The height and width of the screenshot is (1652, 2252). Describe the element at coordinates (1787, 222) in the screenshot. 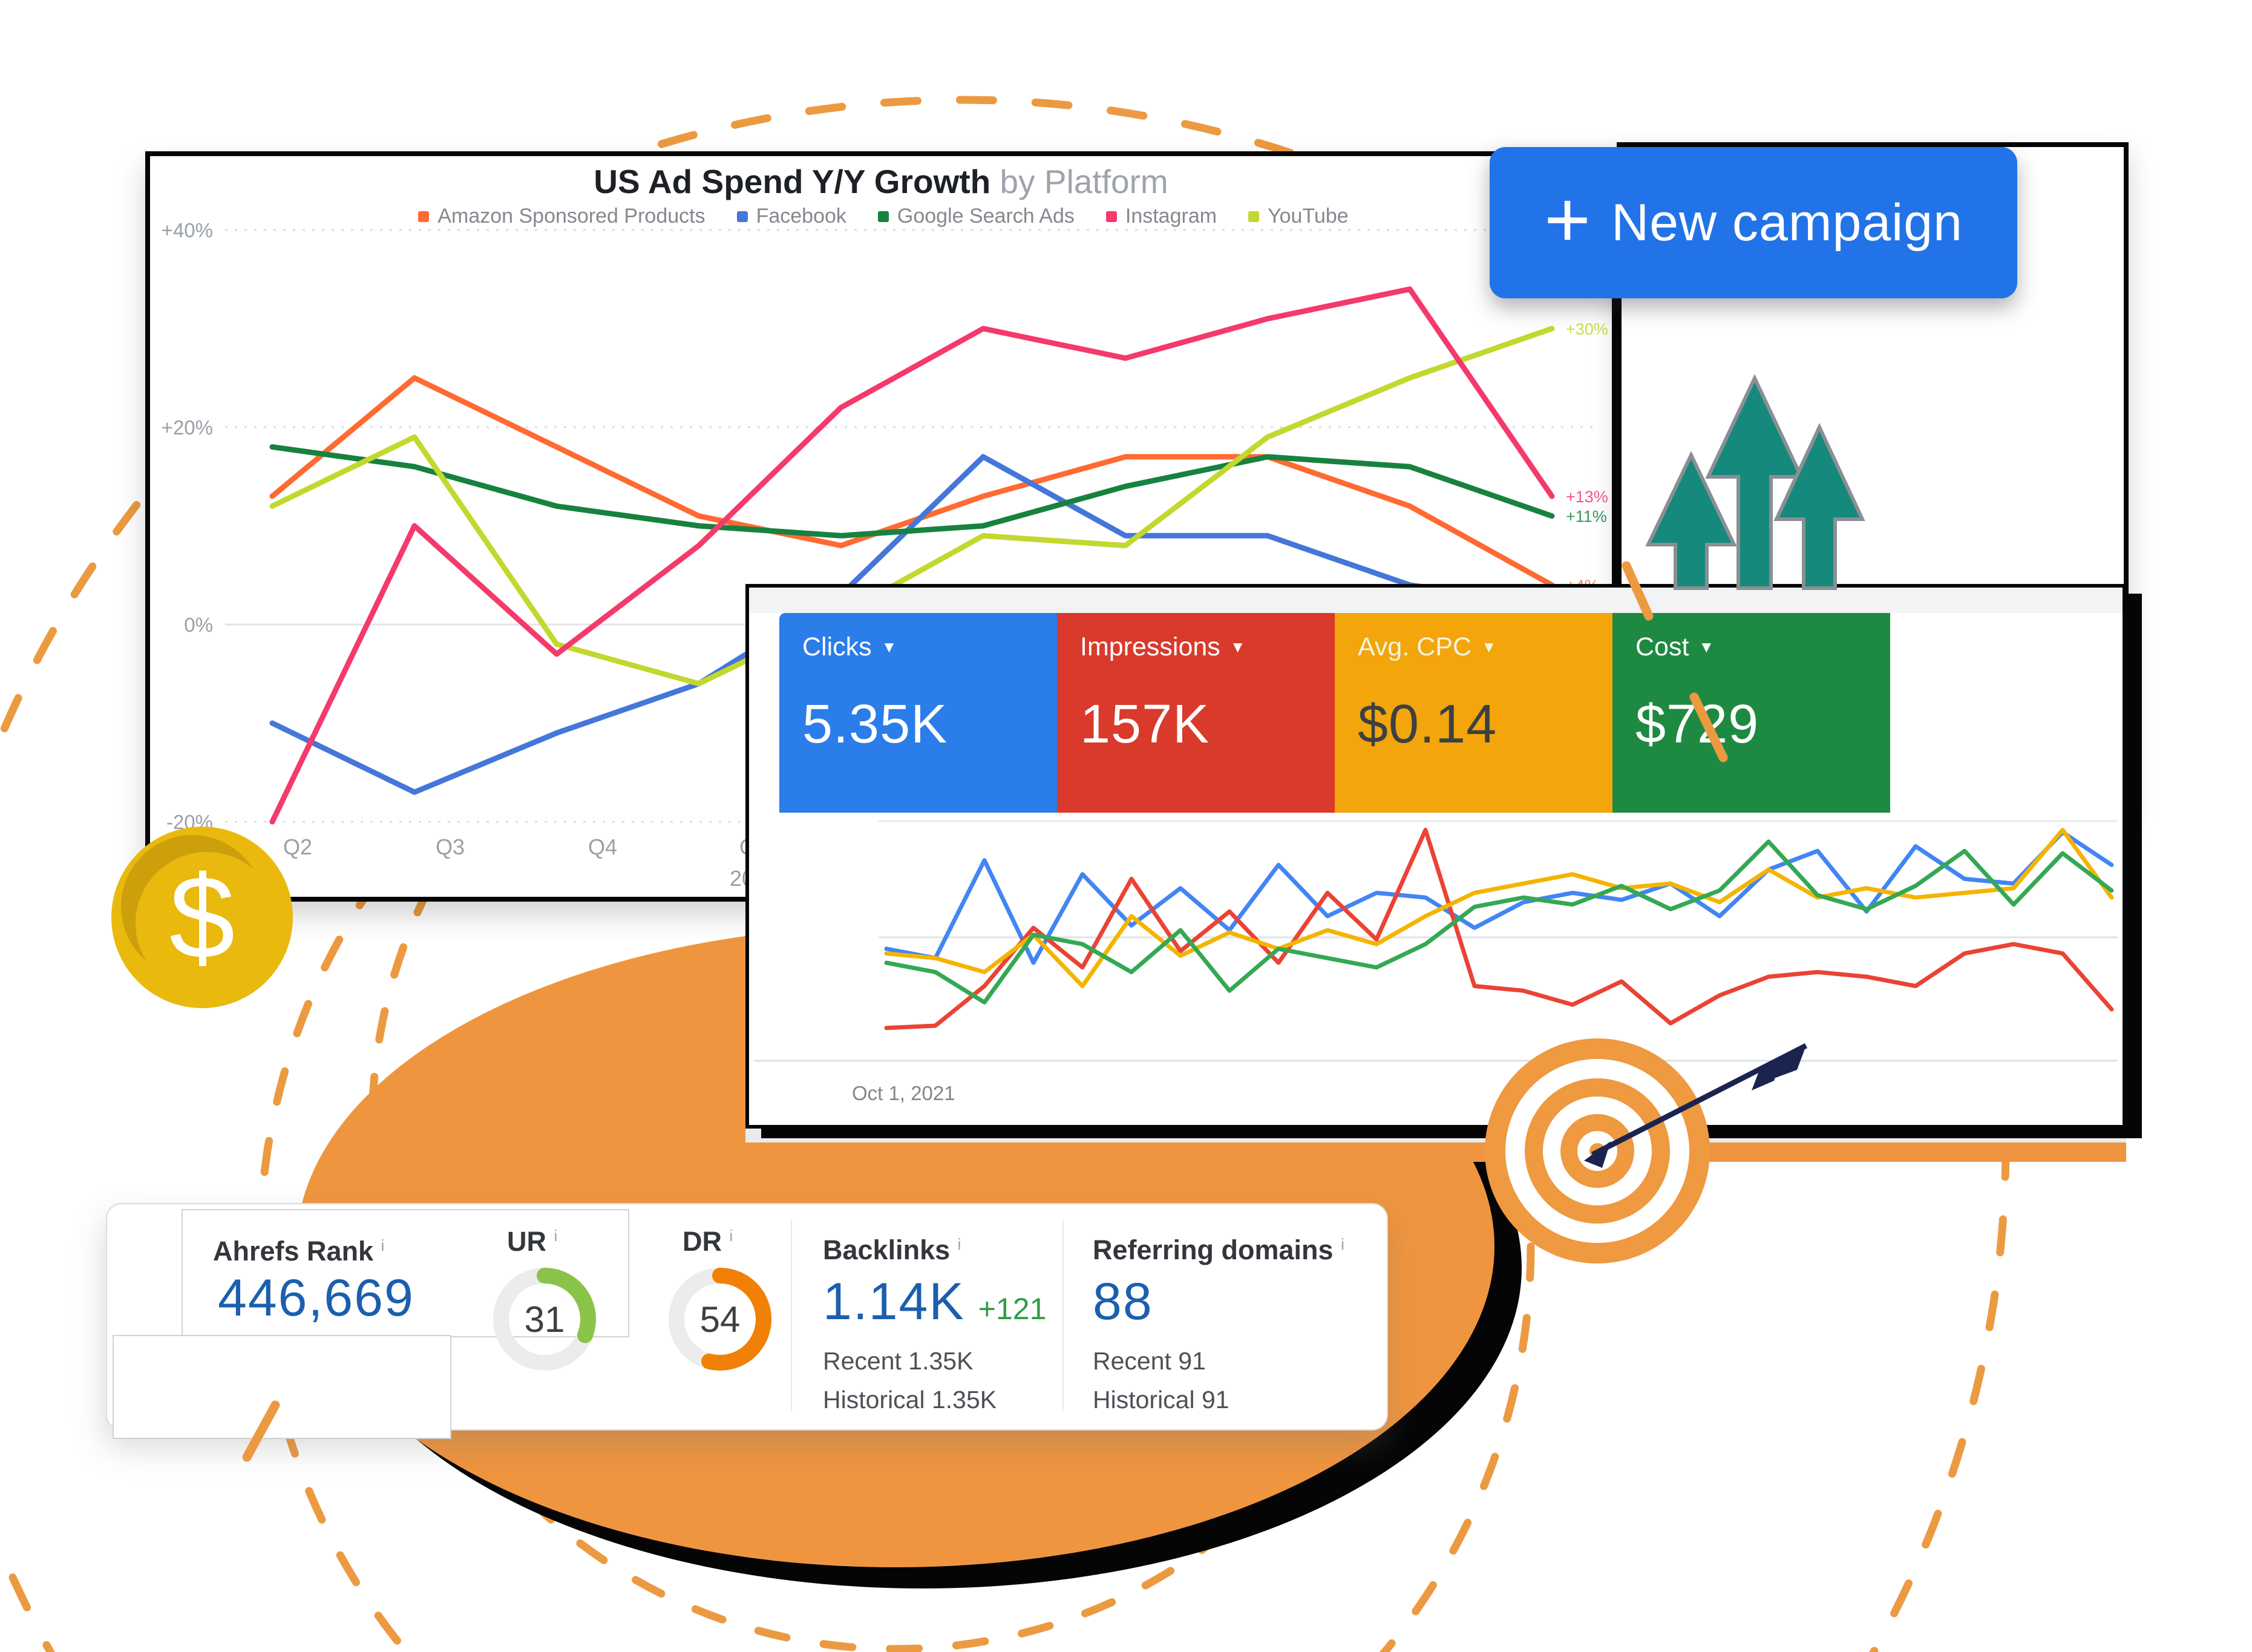

I see `new-campaign-label: New campaign` at that location.